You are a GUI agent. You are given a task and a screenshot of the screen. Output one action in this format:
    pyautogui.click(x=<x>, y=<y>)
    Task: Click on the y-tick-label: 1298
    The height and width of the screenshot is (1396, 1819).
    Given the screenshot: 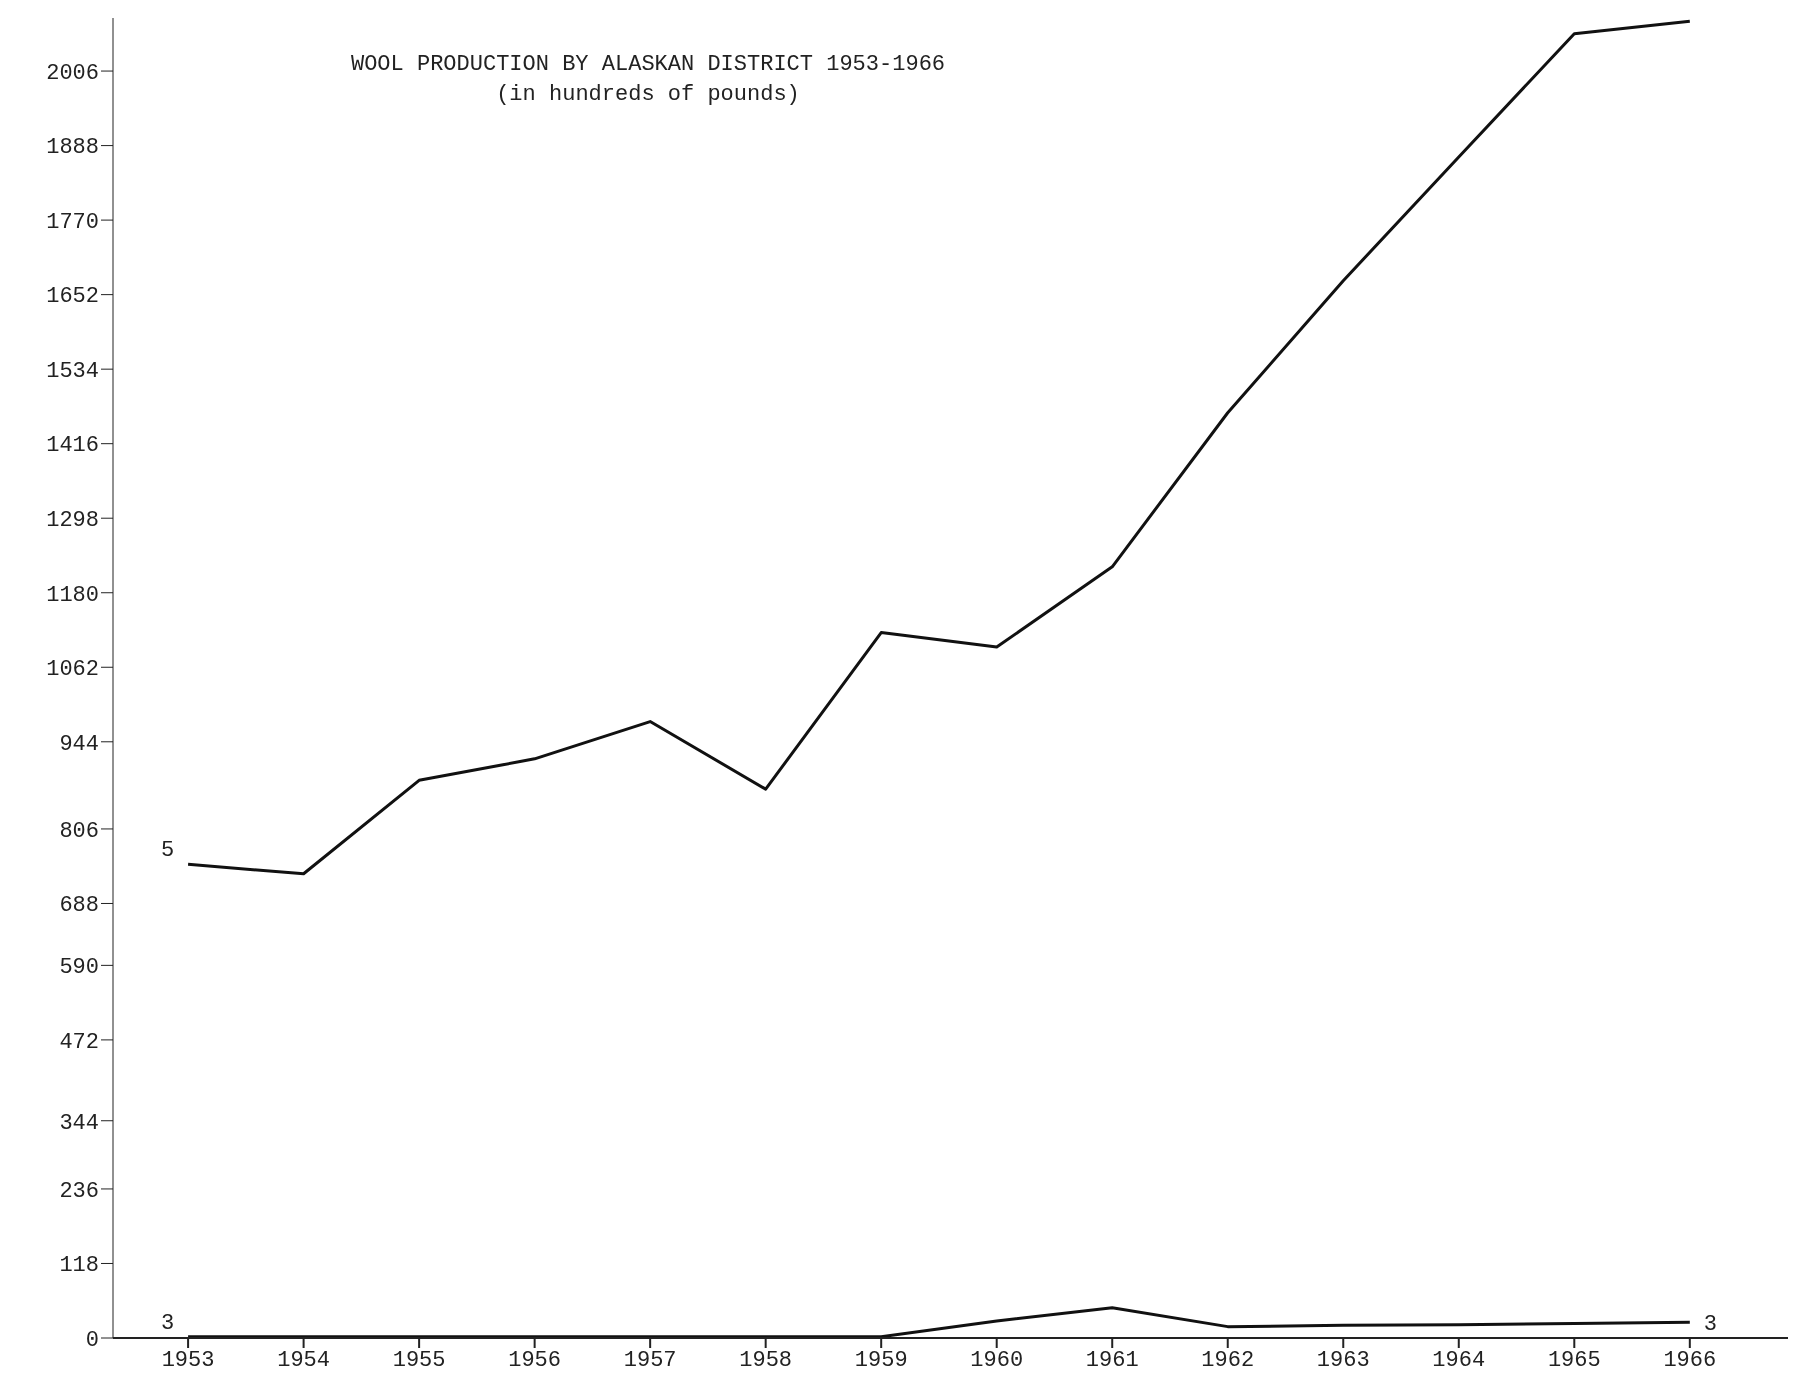 What is the action you would take?
    pyautogui.click(x=72, y=521)
    